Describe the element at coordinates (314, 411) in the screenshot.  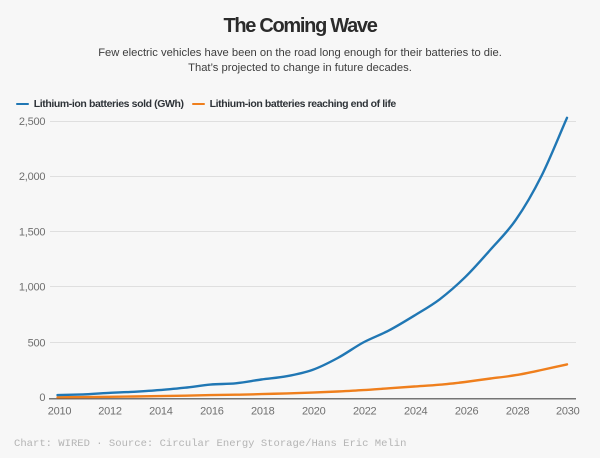
I see `svg-text: 2020` at that location.